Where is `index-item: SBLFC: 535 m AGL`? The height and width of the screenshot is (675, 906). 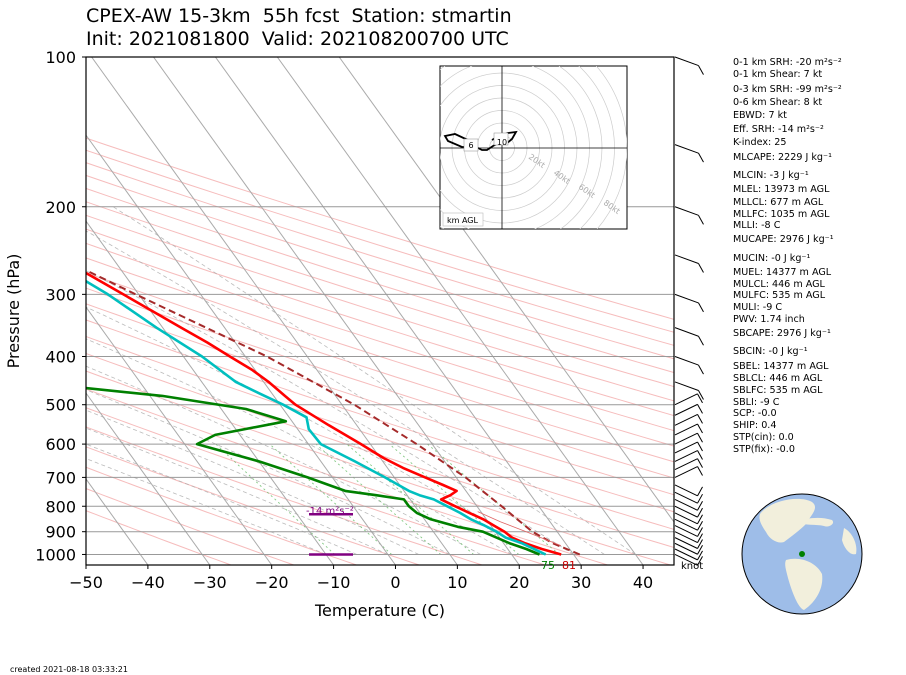
index-item: SBLFC: 535 m AGL is located at coordinates (778, 390).